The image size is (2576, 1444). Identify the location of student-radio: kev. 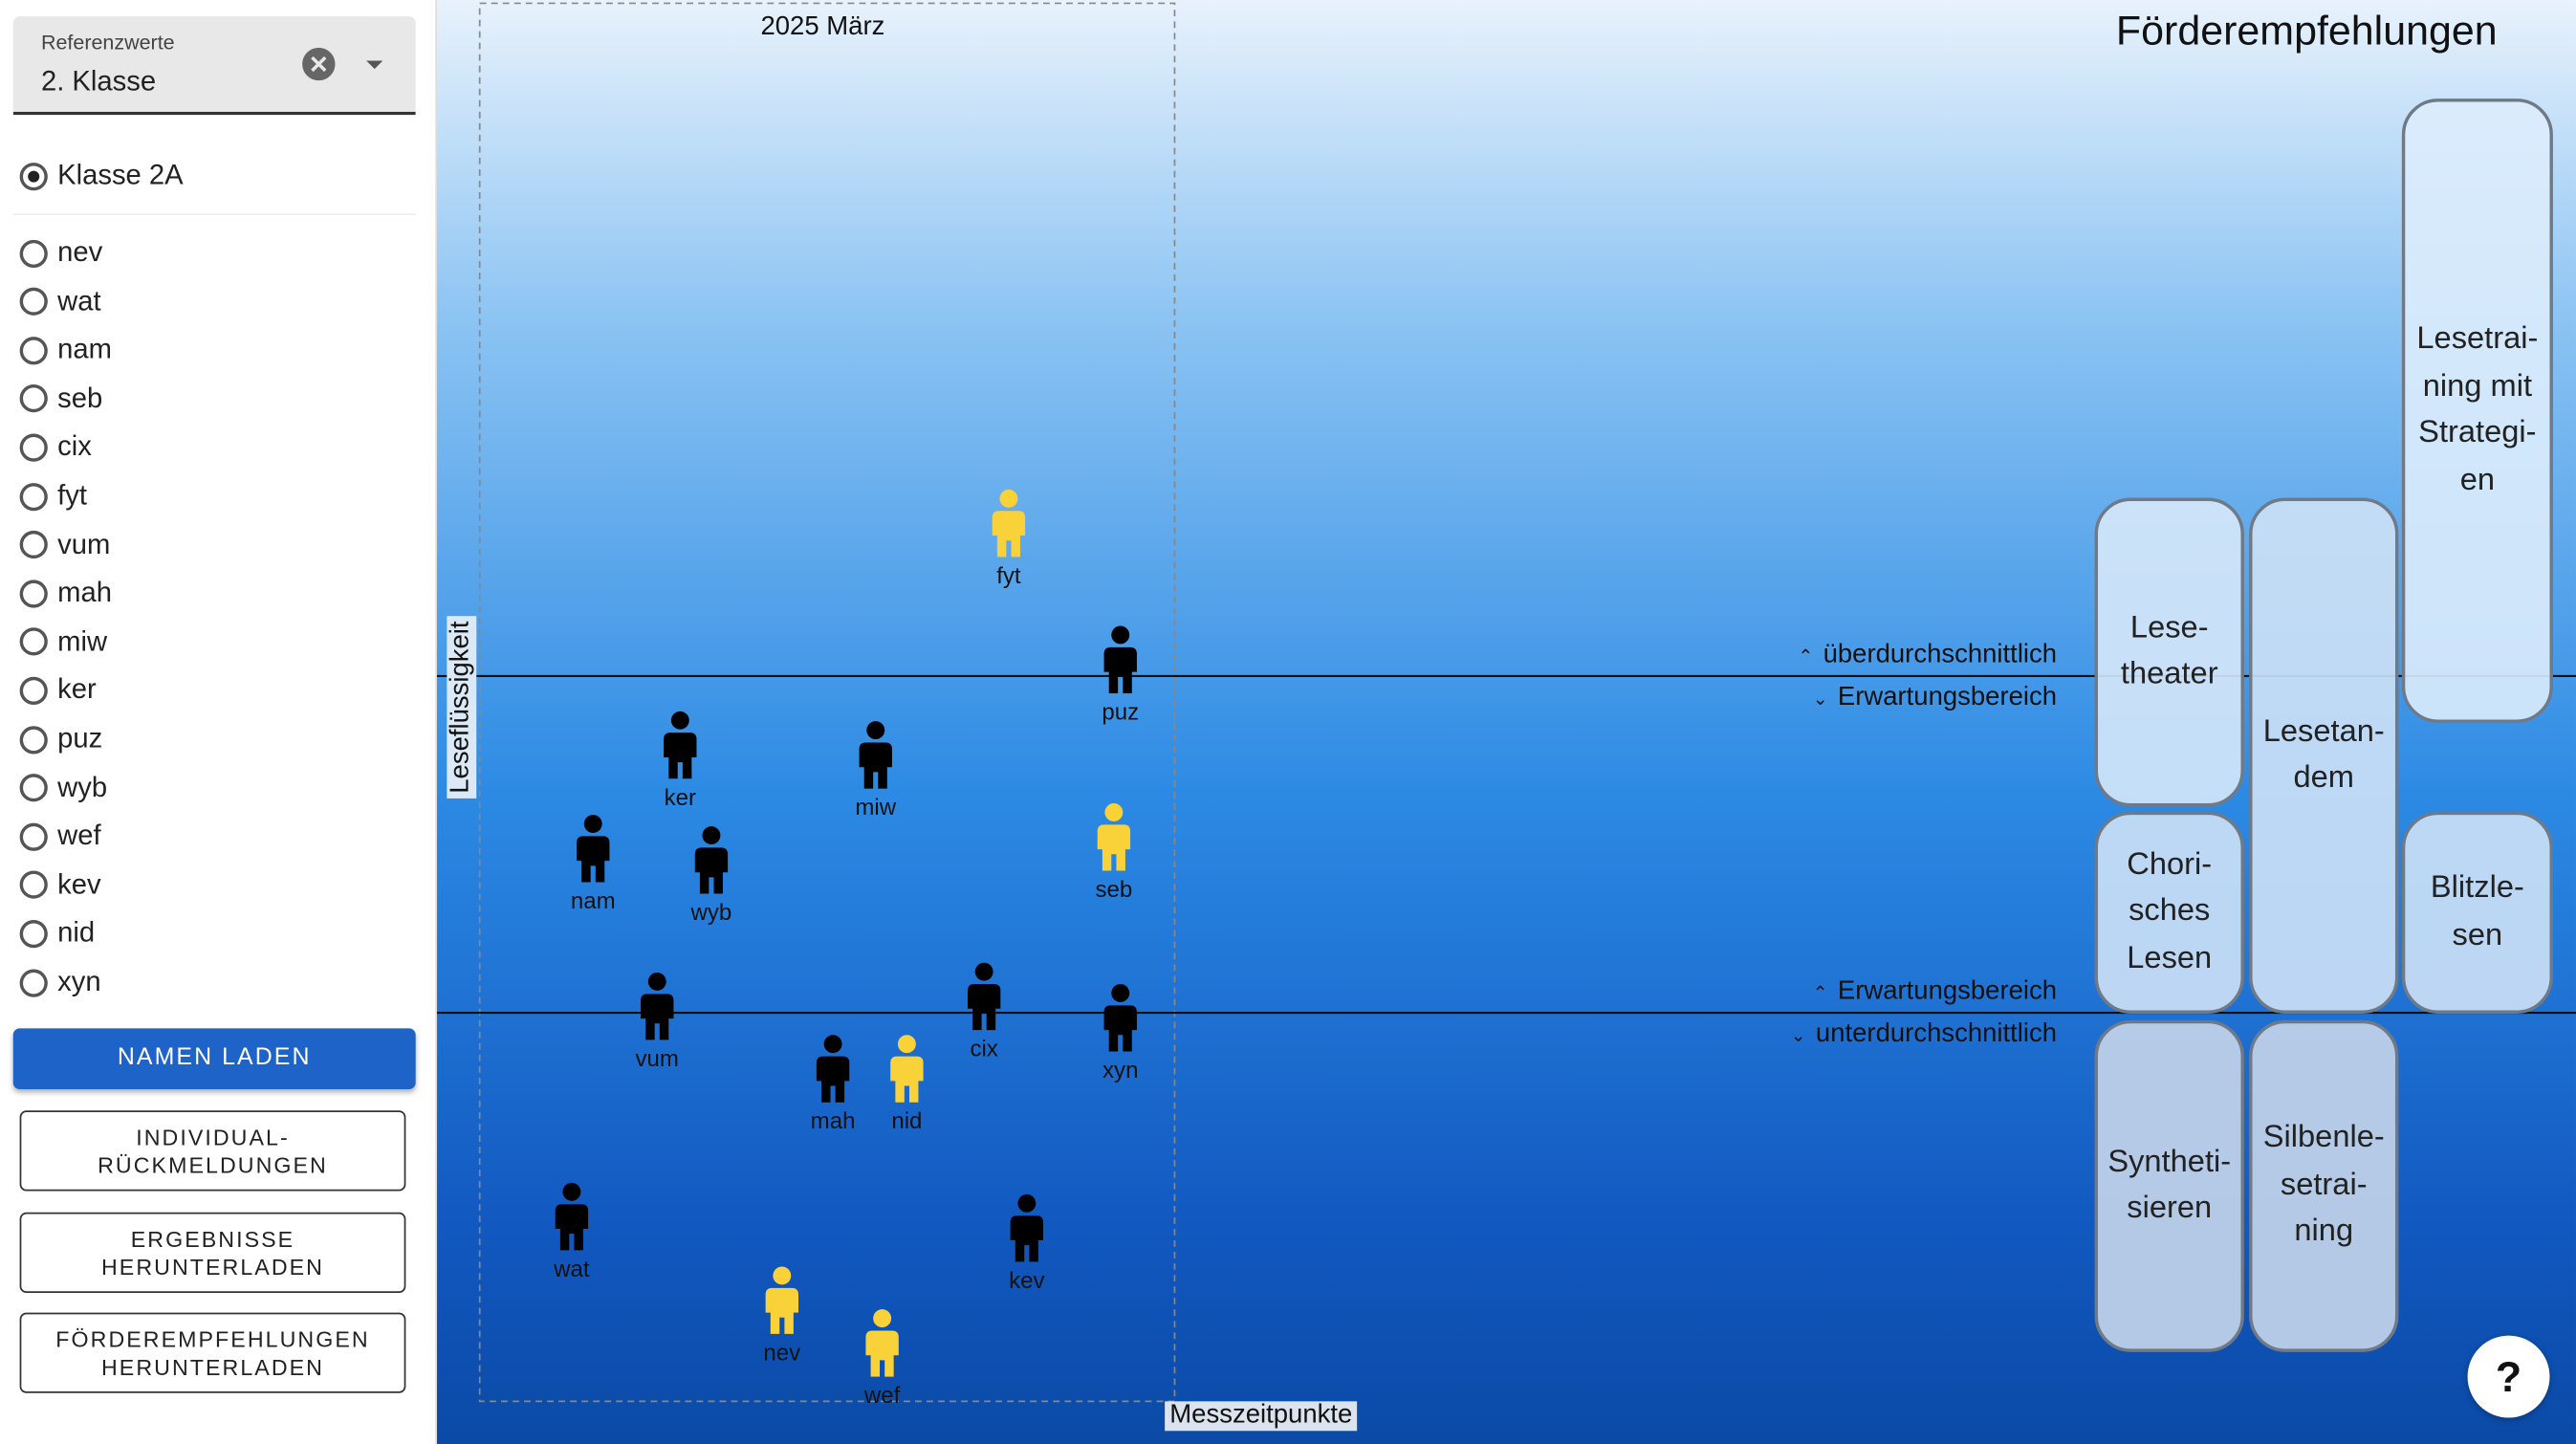
(60, 885).